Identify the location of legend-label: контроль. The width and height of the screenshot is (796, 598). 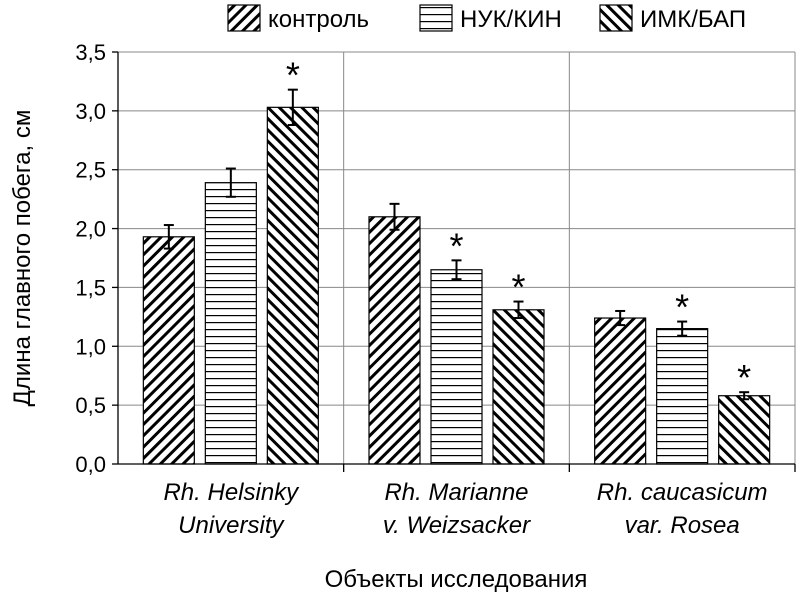
(318, 19).